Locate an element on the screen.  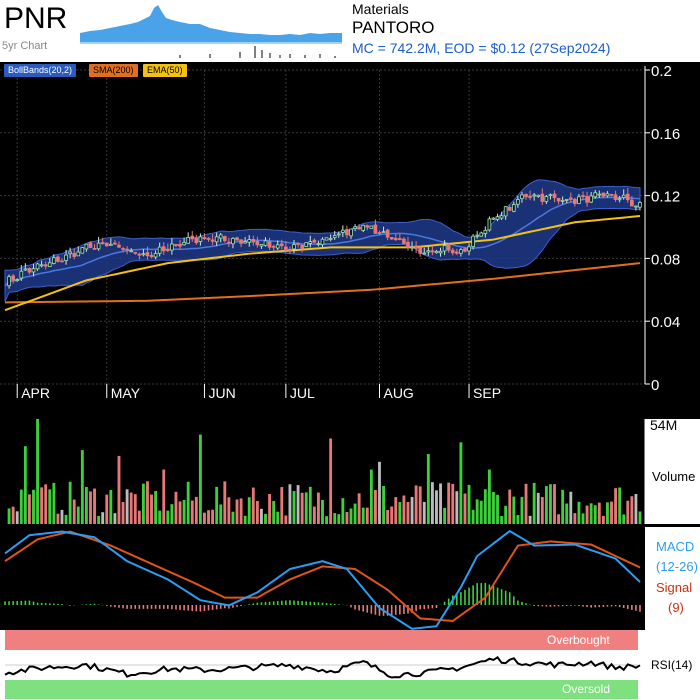
volume-series-label: Volume is located at coordinates (673, 476).